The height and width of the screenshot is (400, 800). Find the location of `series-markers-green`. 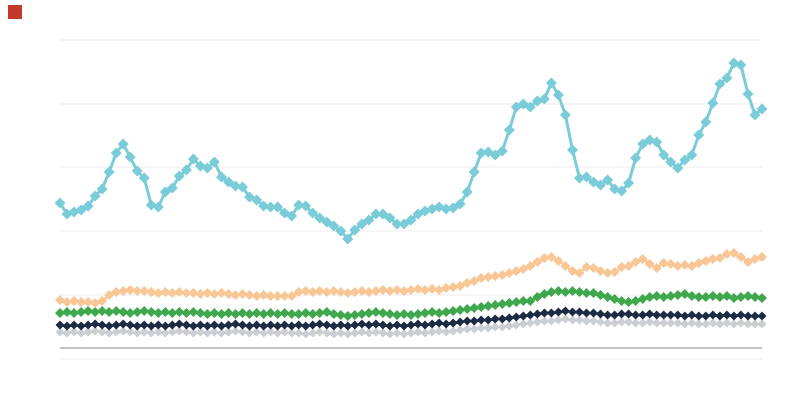

series-markers-green is located at coordinates (411, 303).